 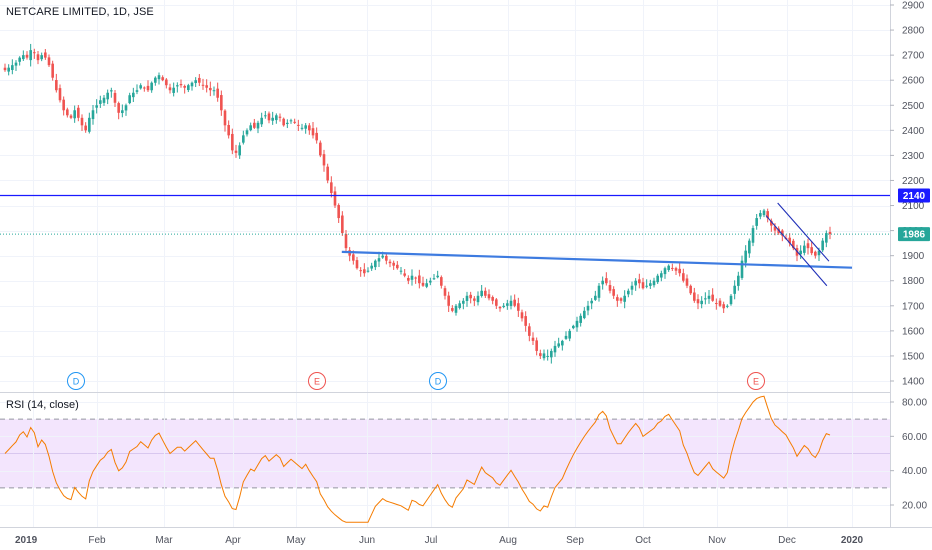 I want to click on rsi-scale: 80.00 60.00 40.00 20.00, so click(x=908, y=455).